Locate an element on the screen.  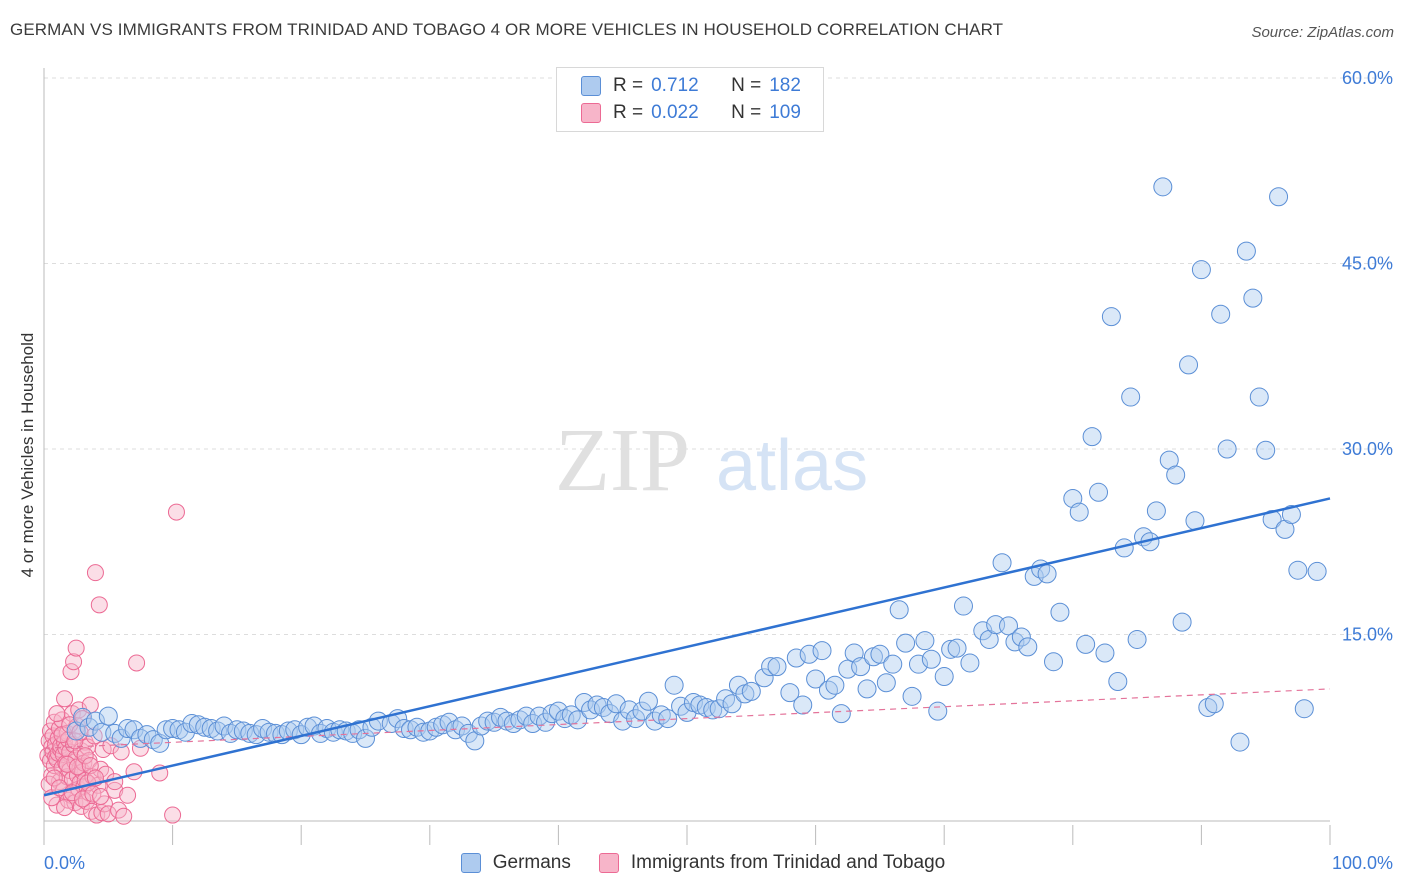
legend-n-label: N = is located at coordinates (746, 85).